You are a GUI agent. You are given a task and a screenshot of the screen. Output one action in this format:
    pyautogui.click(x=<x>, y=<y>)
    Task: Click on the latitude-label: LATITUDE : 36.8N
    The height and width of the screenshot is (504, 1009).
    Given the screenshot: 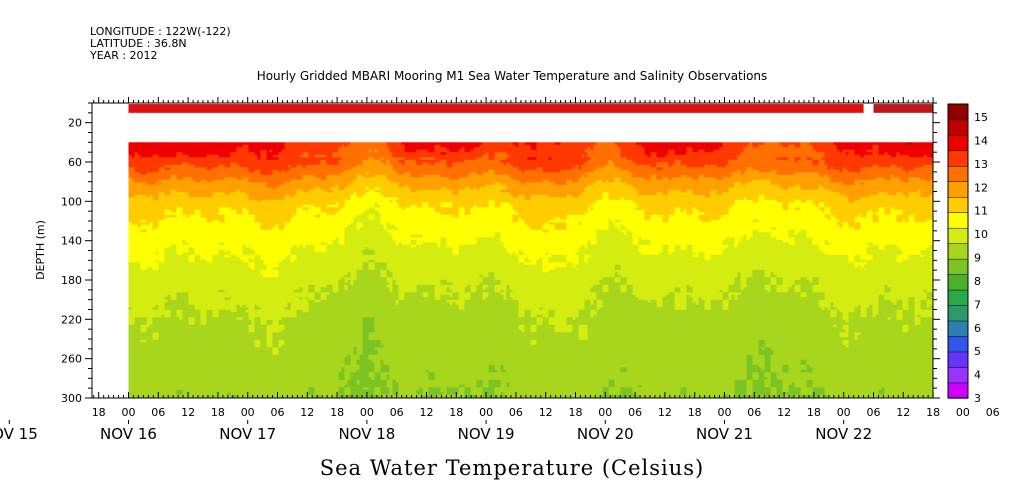 What is the action you would take?
    pyautogui.click(x=138, y=43)
    